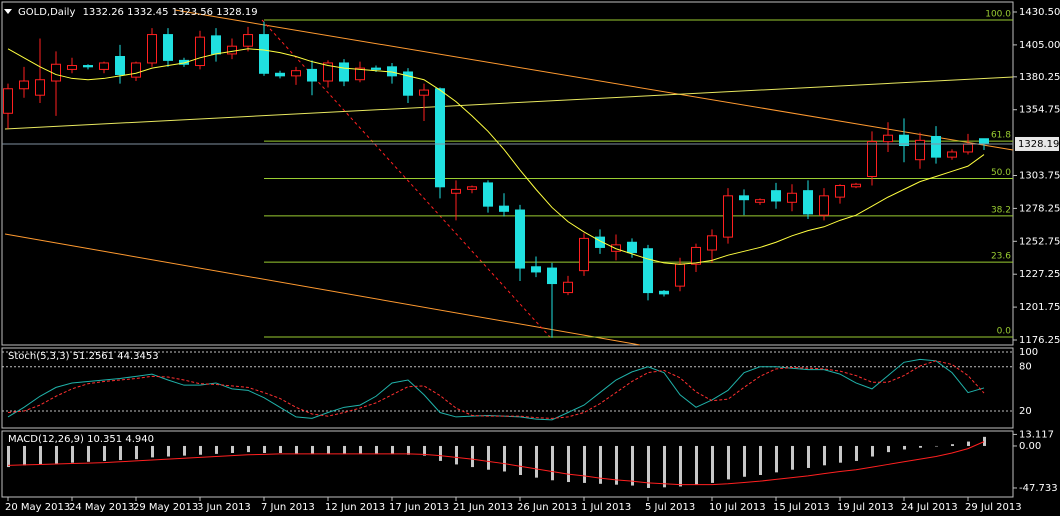 Image resolution: width=1060 pixels, height=516 pixels. I want to click on macd-title: MACD(12,26,9), so click(46, 439).